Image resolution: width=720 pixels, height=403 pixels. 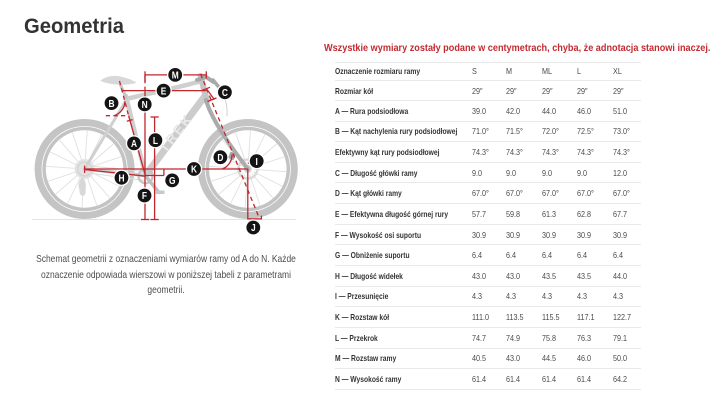 What do you see at coordinates (111, 104) in the screenshot?
I see `svg-text: B` at bounding box center [111, 104].